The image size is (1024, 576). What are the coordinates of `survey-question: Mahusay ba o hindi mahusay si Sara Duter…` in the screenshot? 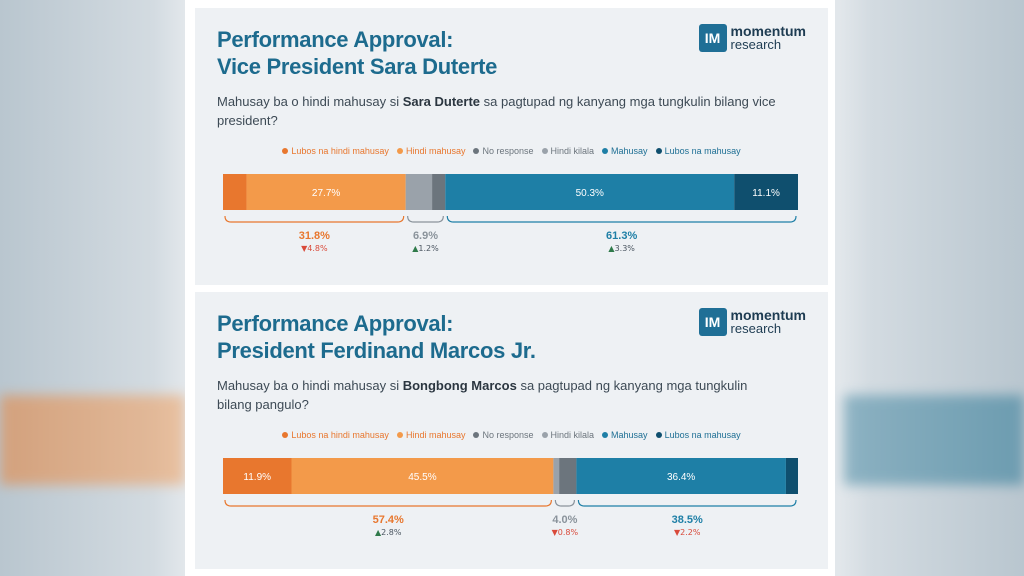 It's located at (496, 111).